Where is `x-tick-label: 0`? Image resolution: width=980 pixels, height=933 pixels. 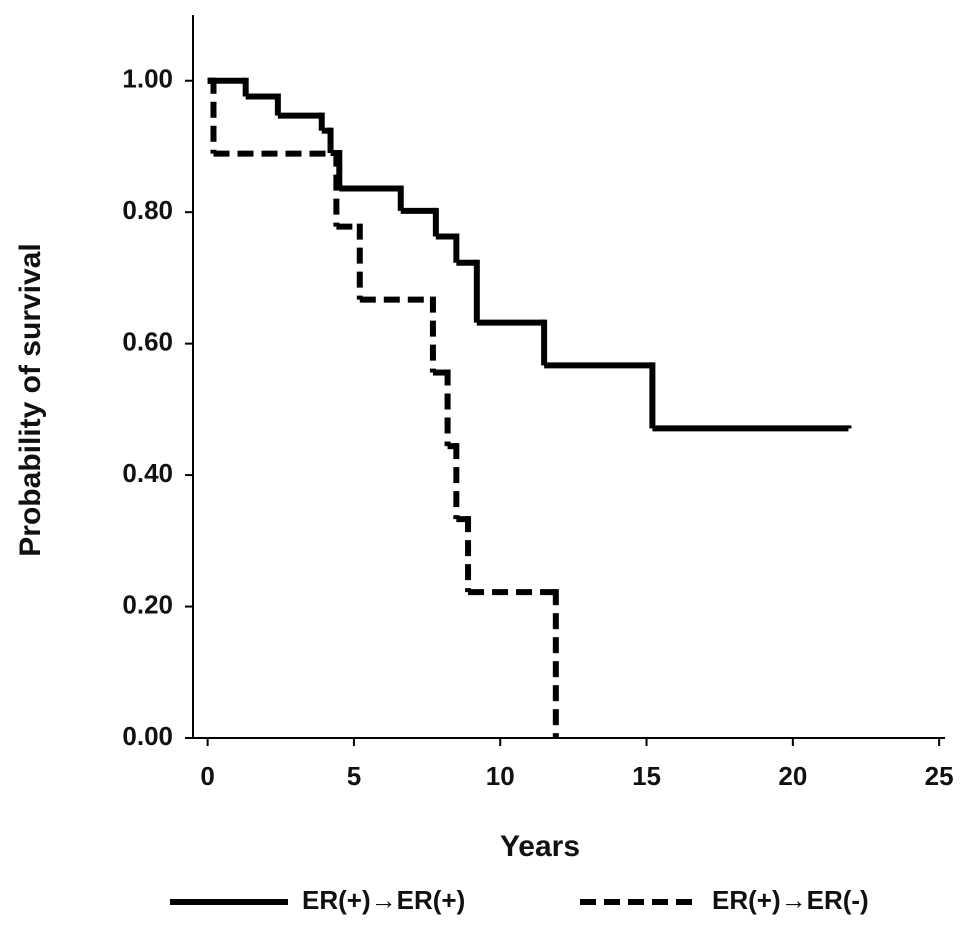 x-tick-label: 0 is located at coordinates (207, 776).